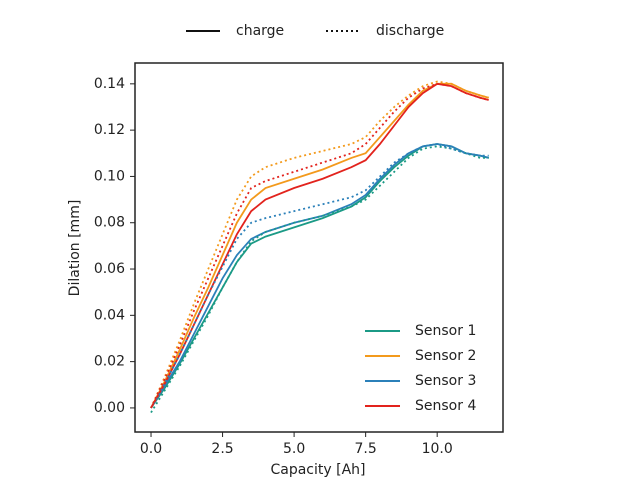 The height and width of the screenshot is (500, 620). What do you see at coordinates (109, 362) in the screenshot?
I see `y-tick-label: 0.02` at bounding box center [109, 362].